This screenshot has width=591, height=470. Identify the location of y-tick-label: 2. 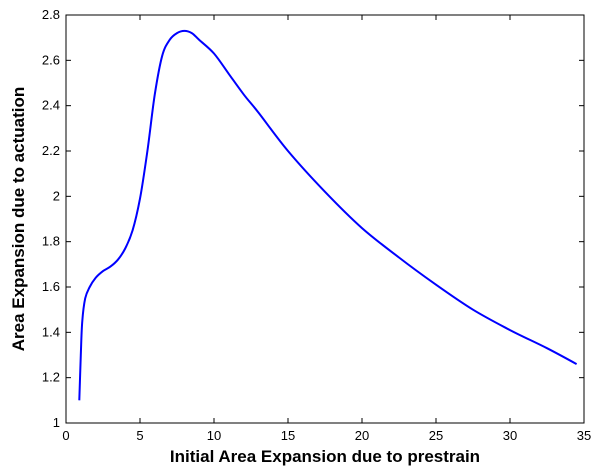
(56, 195).